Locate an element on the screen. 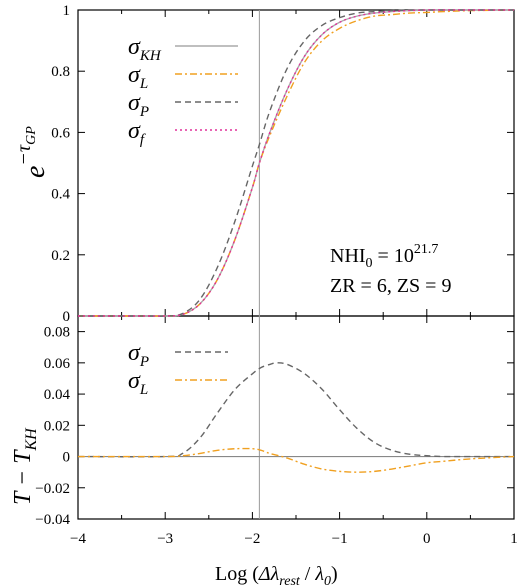 This screenshot has height=587, width=520. y-tick-label: −0.02 is located at coordinates (52, 489).